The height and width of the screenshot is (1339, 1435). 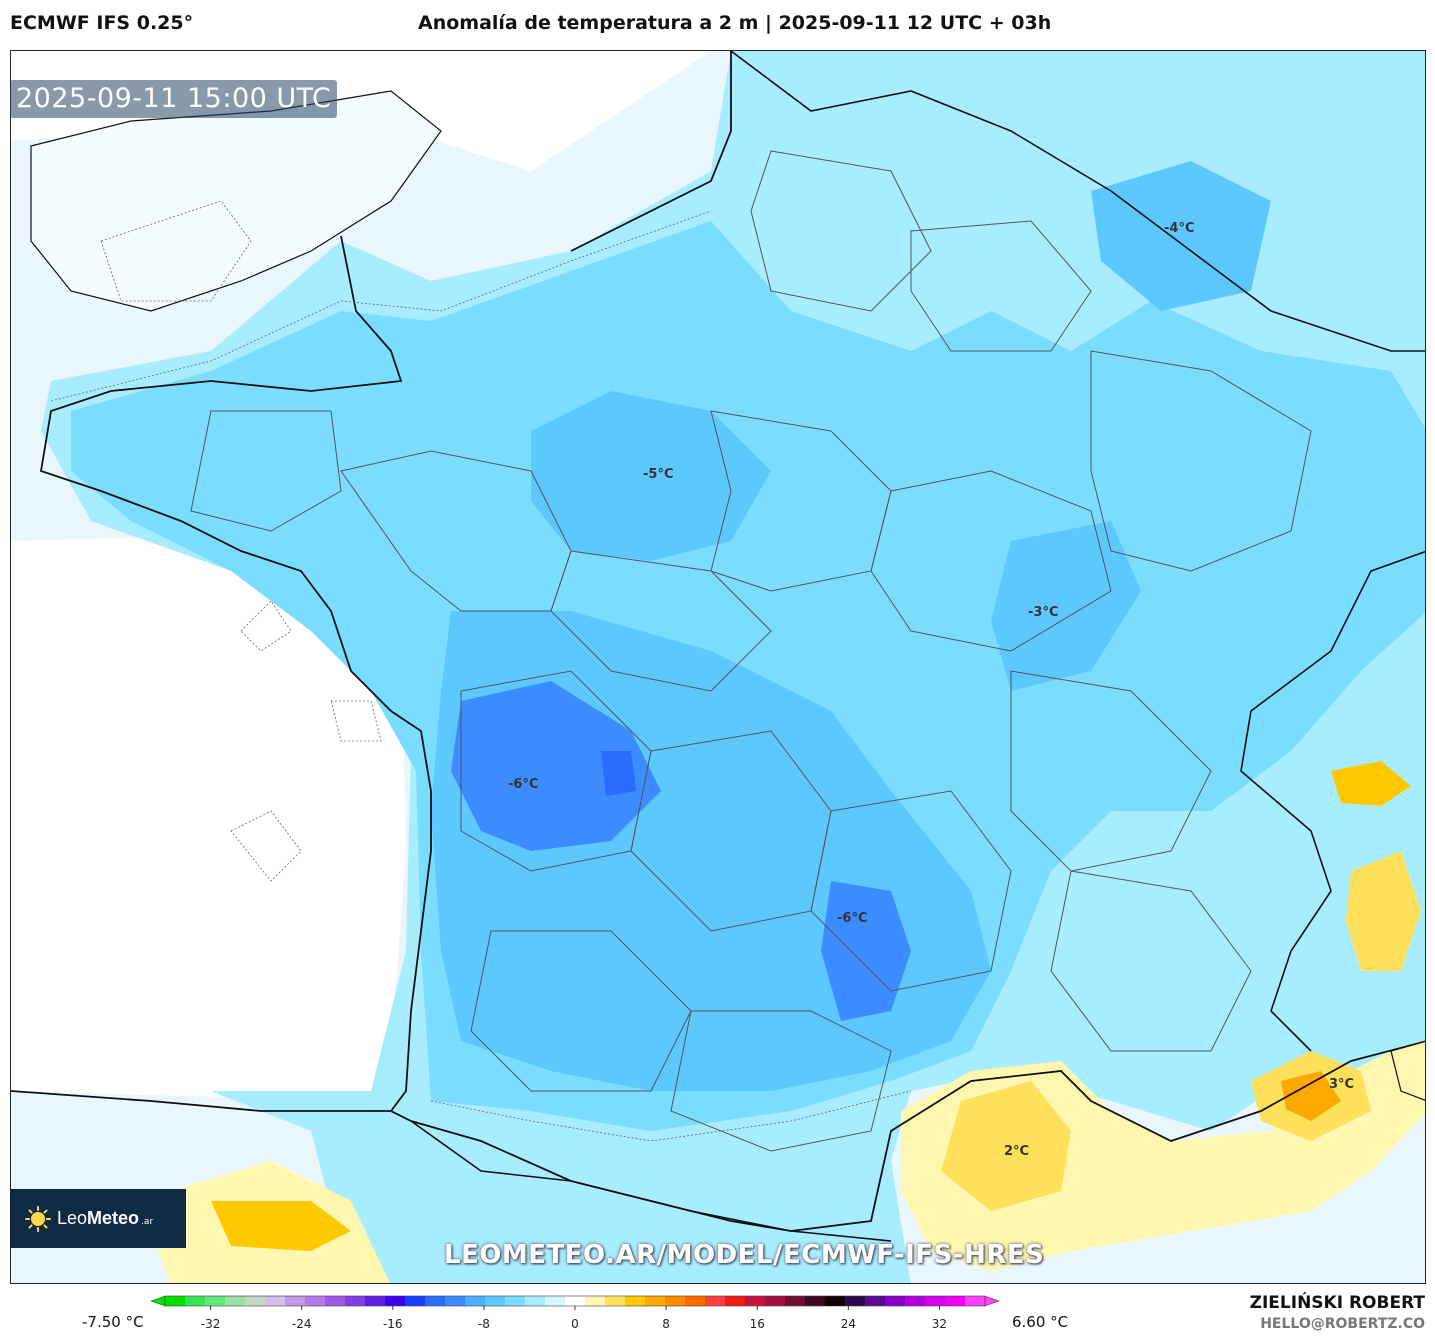 What do you see at coordinates (393, 1324) in the screenshot?
I see `colorbar-tick-label: -16` at bounding box center [393, 1324].